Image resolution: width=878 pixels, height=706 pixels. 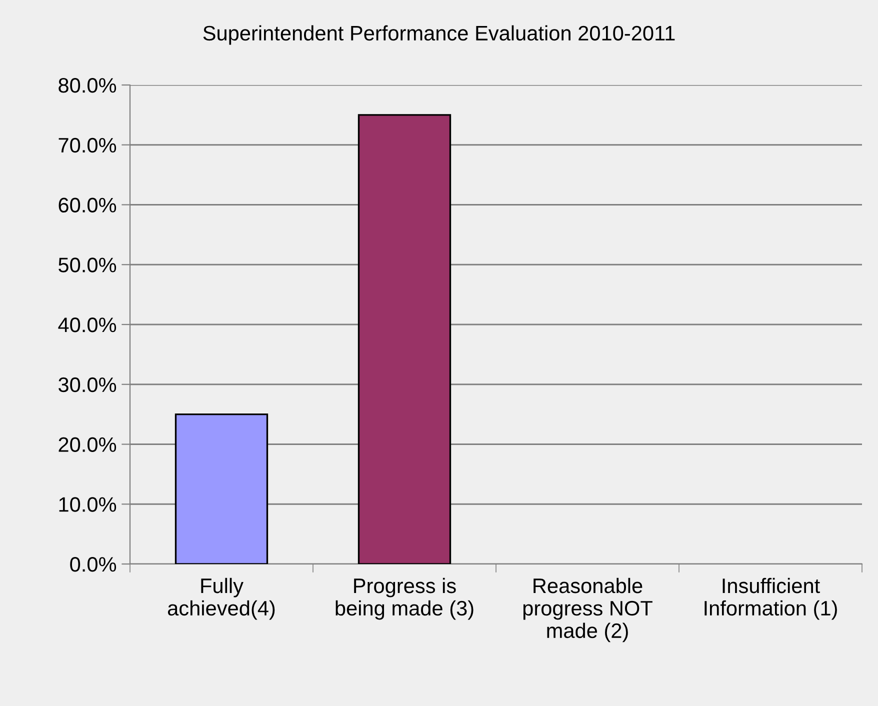 I want to click on y-tick-label: 50.0%, so click(x=87, y=265).